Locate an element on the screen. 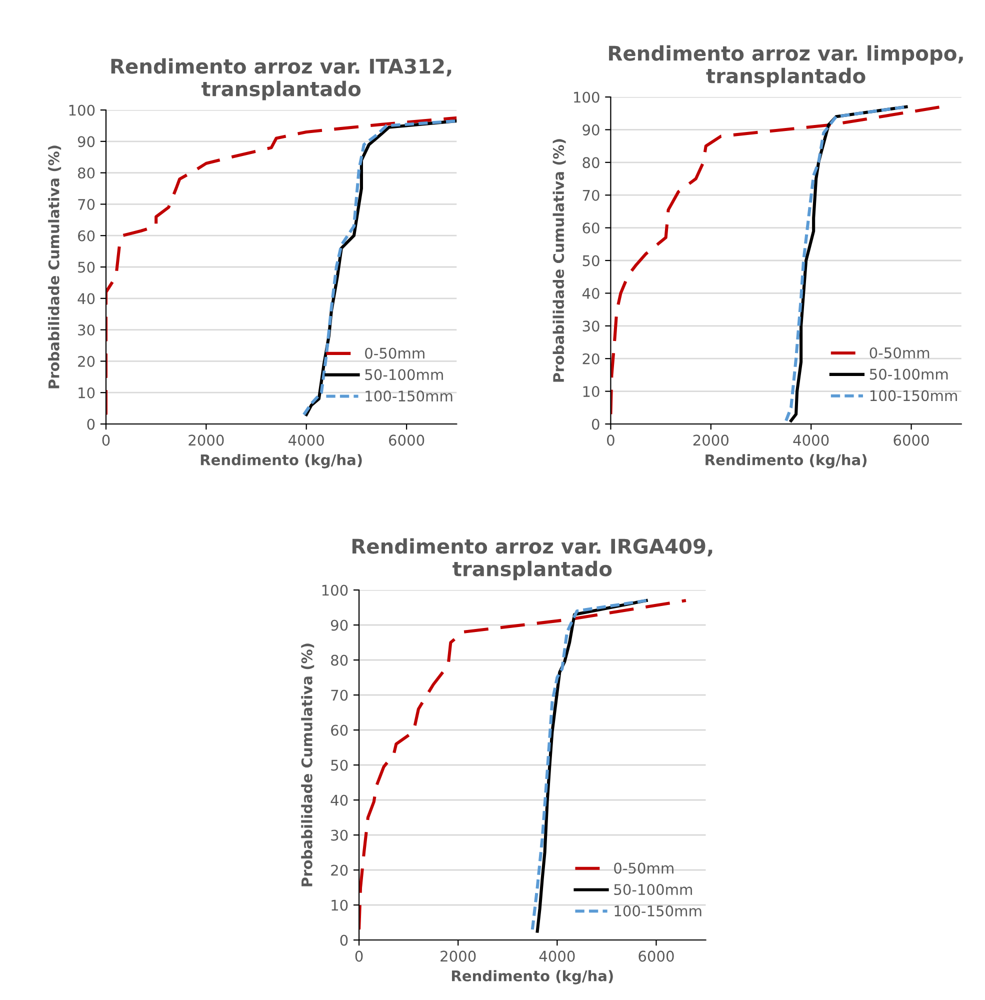 Image resolution: width=985 pixels, height=1000 pixels. chart-title: Rendimento arroz var. ITA312, transplantado is located at coordinates (281, 79).